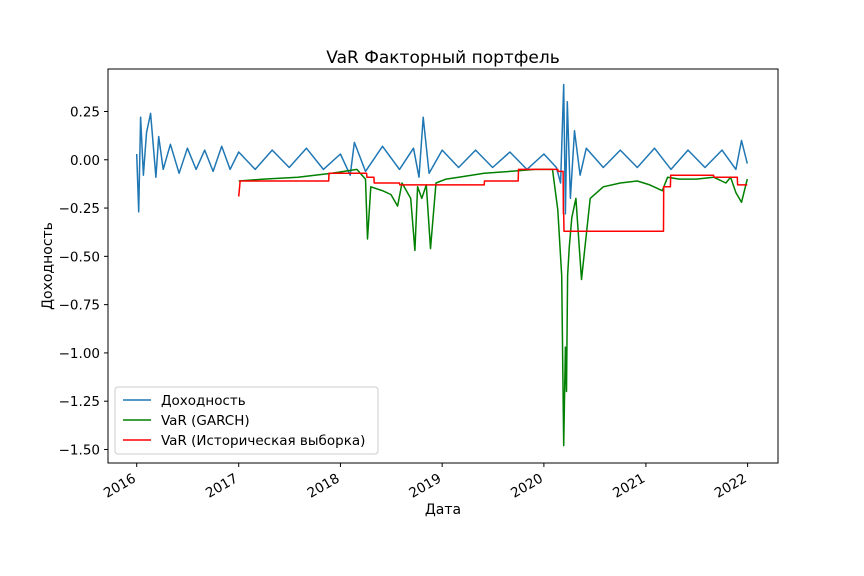 The height and width of the screenshot is (576, 864). Describe the element at coordinates (263, 441) in the screenshot. I see `legend-label: VaR (Историческая выборка)` at that location.